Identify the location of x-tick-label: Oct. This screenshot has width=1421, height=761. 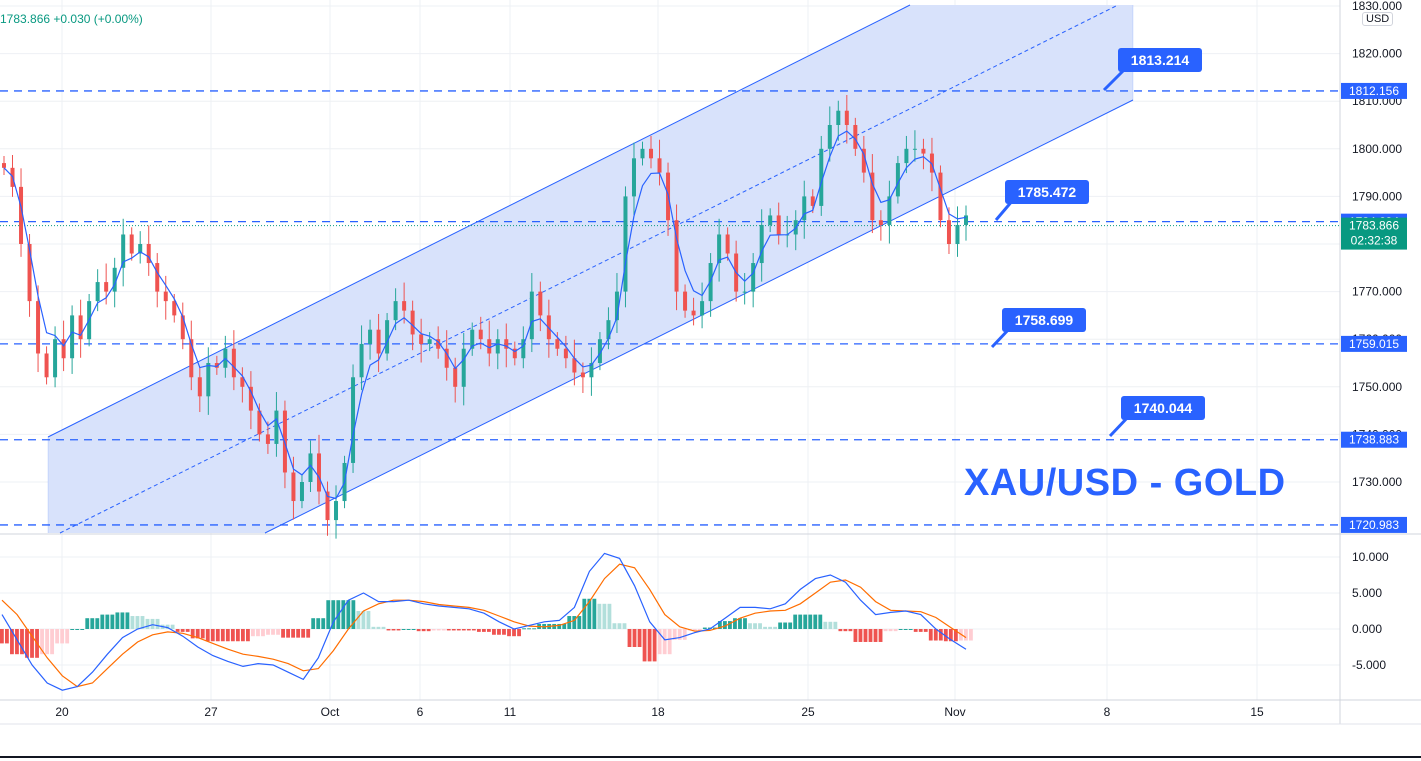
(330, 712).